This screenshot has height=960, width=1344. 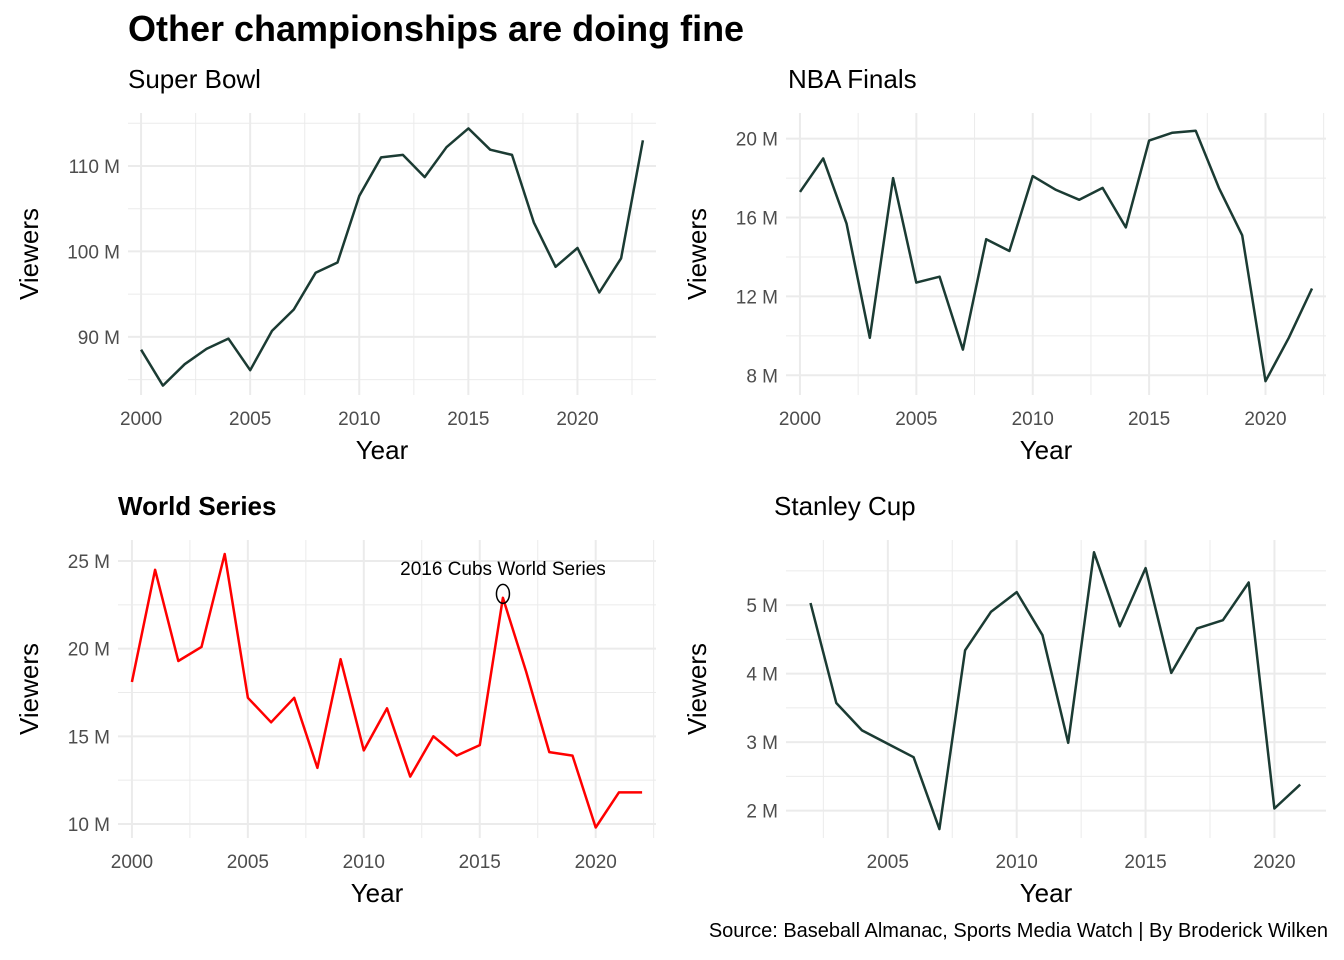 I want to click on annotation-label: 2016 Cubs World Series, so click(x=503, y=569).